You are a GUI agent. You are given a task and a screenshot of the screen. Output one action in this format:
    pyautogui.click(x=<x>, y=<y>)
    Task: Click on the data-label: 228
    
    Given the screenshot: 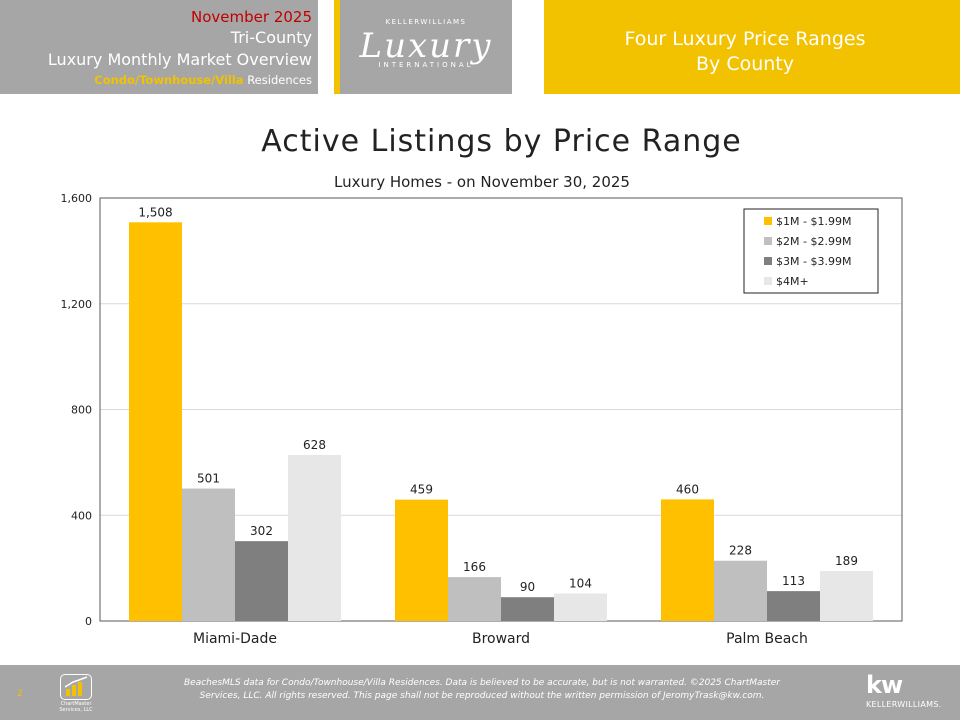 What is the action you would take?
    pyautogui.click(x=740, y=551)
    